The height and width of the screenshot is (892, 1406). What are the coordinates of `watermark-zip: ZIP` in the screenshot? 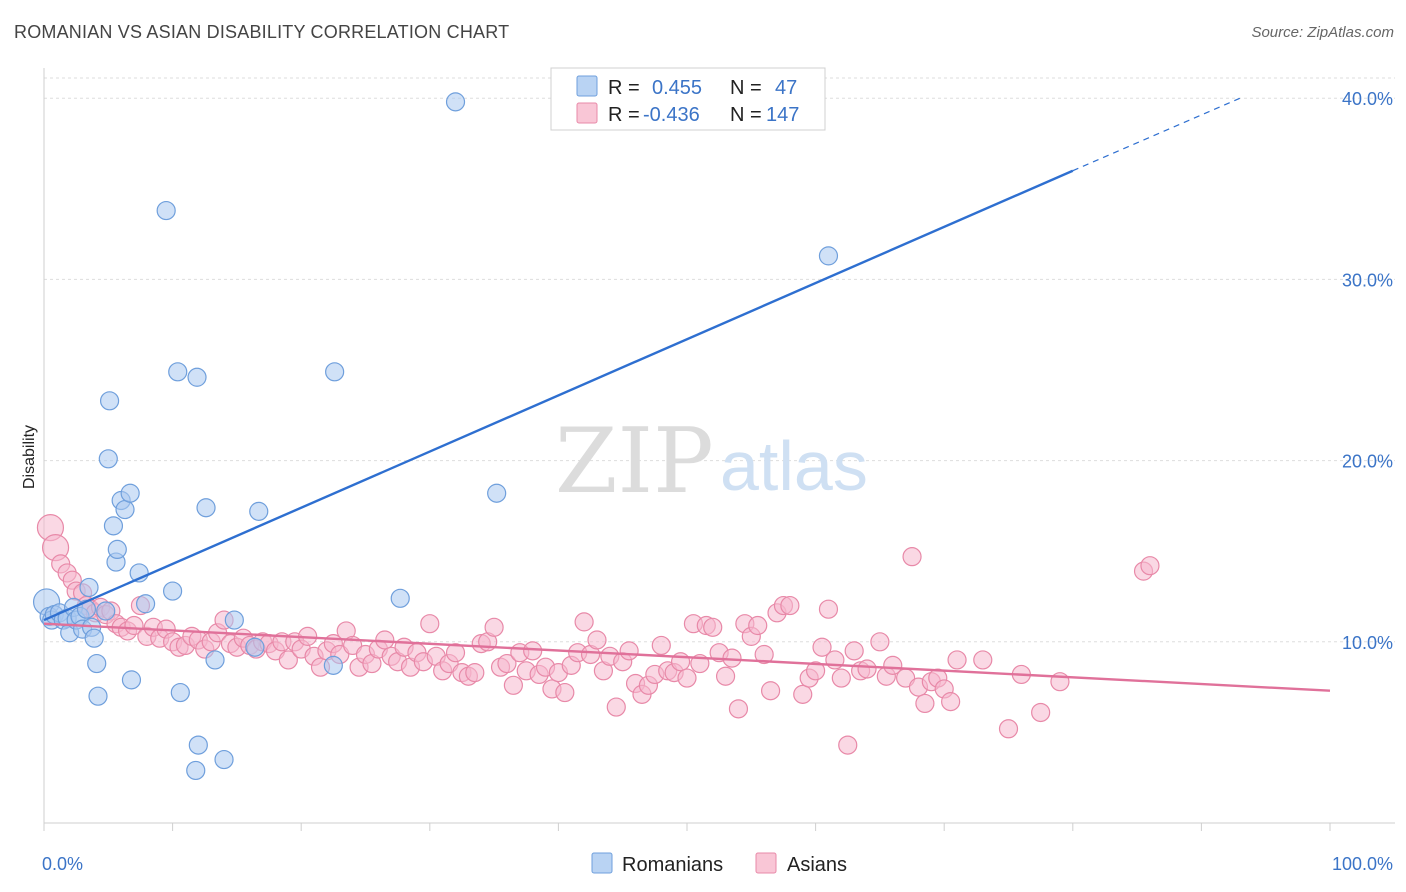 It's located at (634, 461).